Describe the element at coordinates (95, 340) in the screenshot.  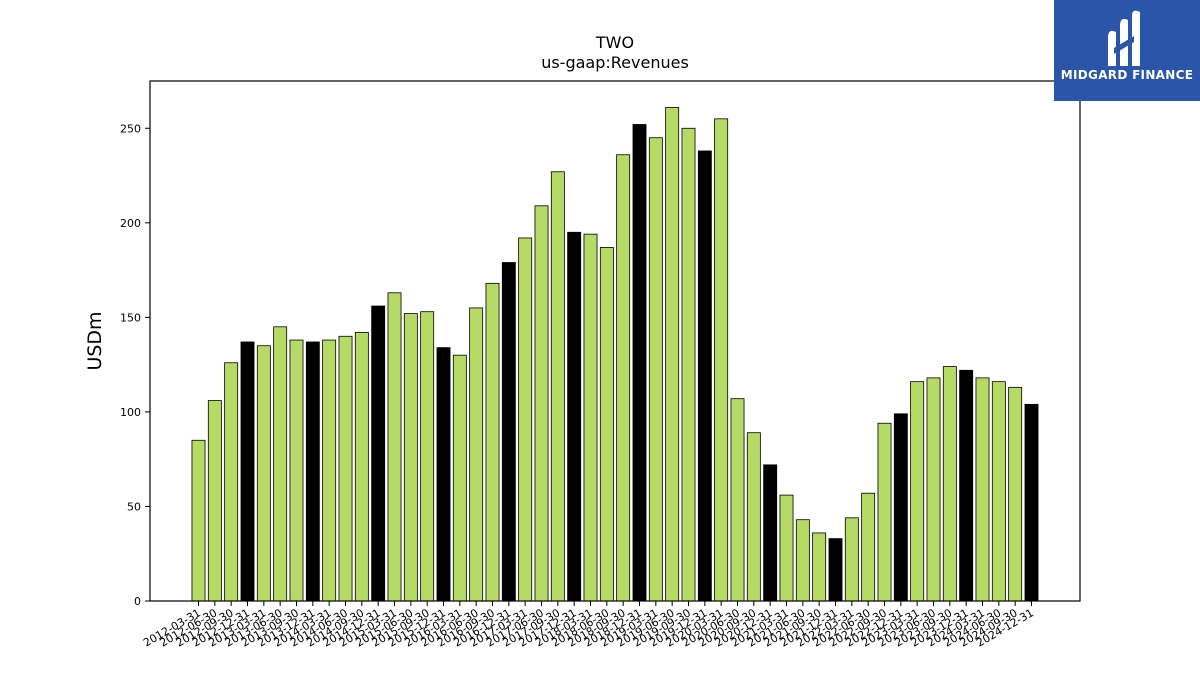
I see `y-axis-label: USDm` at that location.